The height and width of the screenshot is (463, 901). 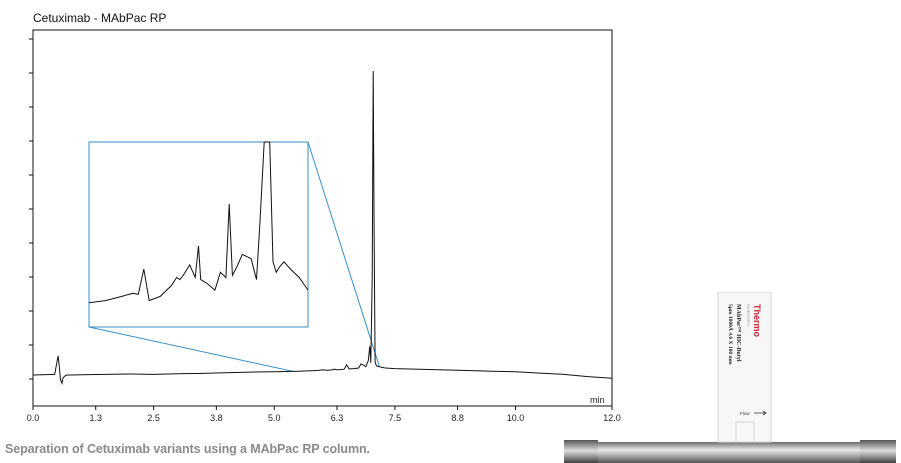 I want to click on inset-zoom-box, so click(x=198, y=234).